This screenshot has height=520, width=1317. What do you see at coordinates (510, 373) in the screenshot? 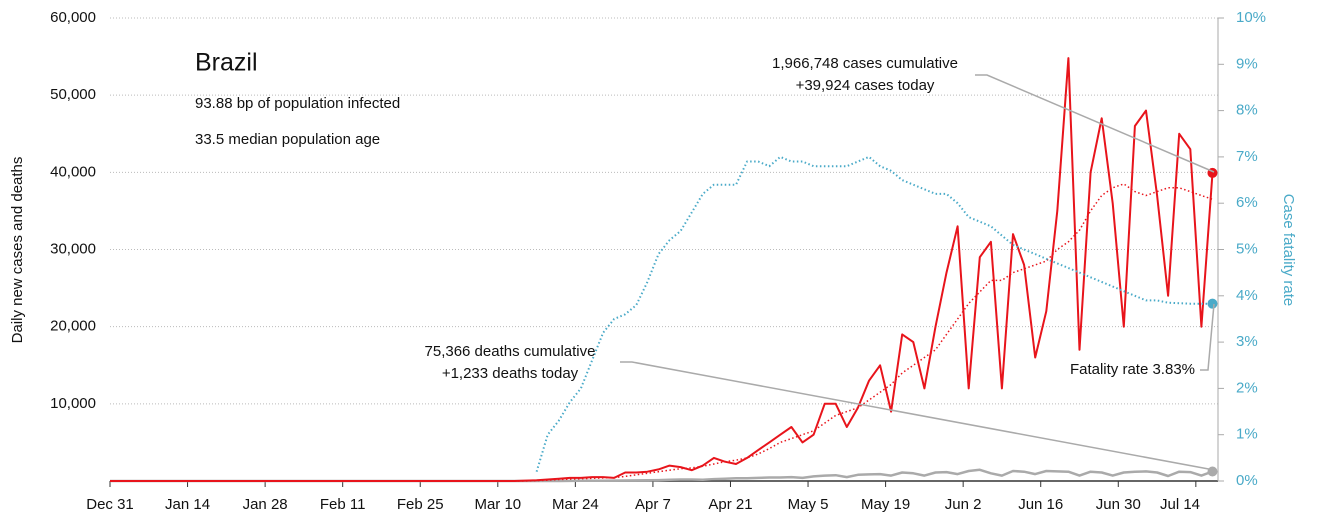
I see `annotation: +1,233 deaths today` at bounding box center [510, 373].